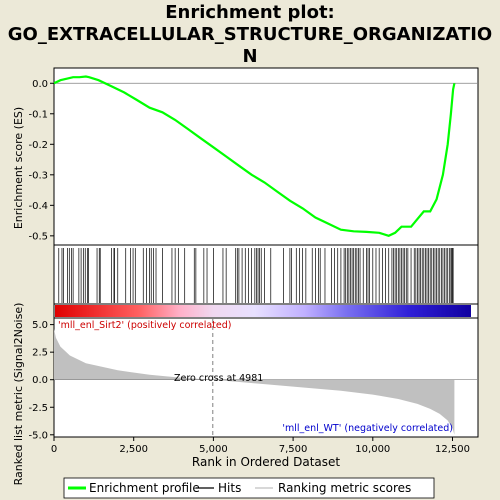 The width and height of the screenshot is (500, 500). Describe the element at coordinates (250, 12) in the screenshot. I see `title-line-1: Enrichment plot:` at that location.